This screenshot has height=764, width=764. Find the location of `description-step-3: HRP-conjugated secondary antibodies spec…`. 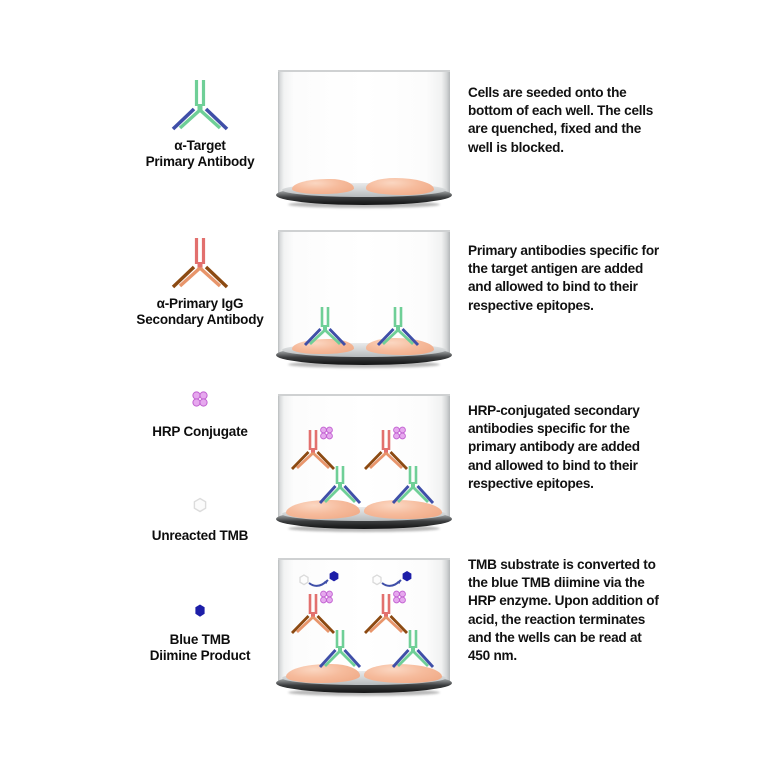

description-step-3: HRP-conjugated secondary antibodies spec… is located at coordinates (554, 447).